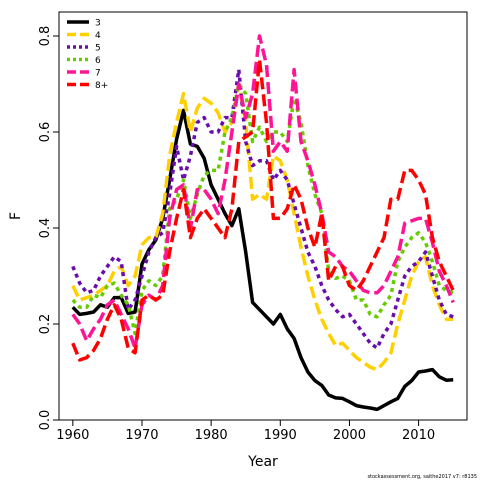 Image resolution: width=480 pixels, height=480 pixels. Describe the element at coordinates (45, 324) in the screenshot. I see `y-tick-label: 0.2` at that location.